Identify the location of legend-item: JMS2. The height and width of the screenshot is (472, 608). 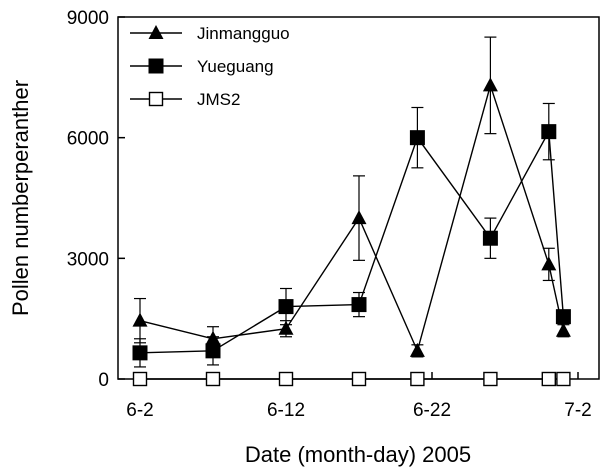
(185, 99).